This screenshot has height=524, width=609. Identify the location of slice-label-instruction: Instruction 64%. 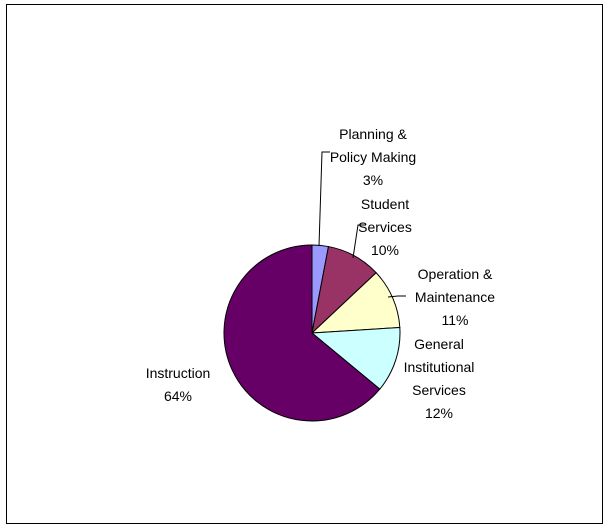
(178, 384).